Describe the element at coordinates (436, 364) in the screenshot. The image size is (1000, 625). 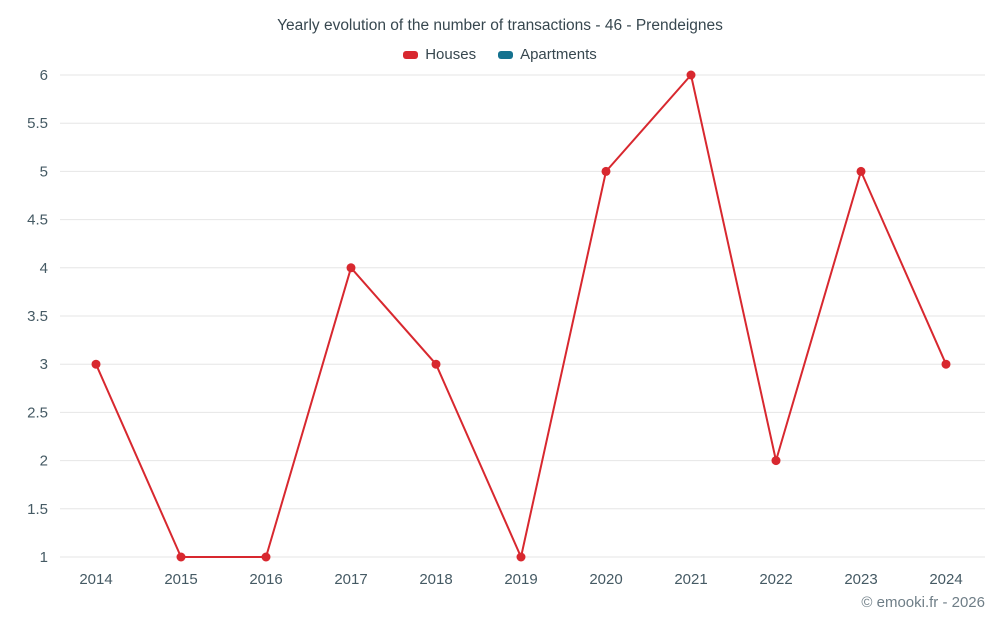
I see `data-point-houses-2018` at that location.